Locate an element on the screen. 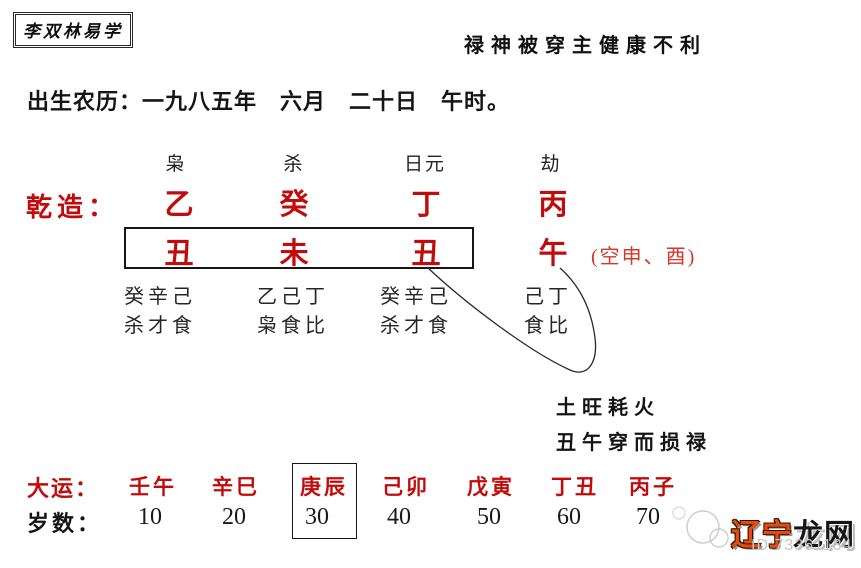 The height and width of the screenshot is (568, 861). pillar-god-year: 枭 is located at coordinates (176, 164).